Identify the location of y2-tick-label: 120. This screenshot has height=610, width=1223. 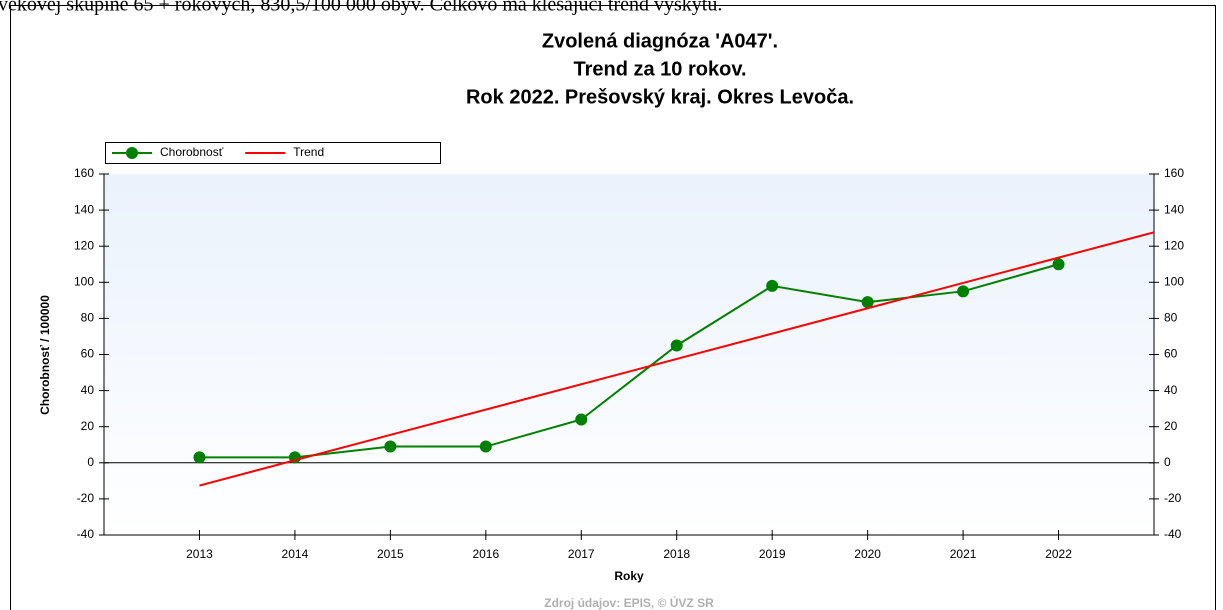
(1174, 245).